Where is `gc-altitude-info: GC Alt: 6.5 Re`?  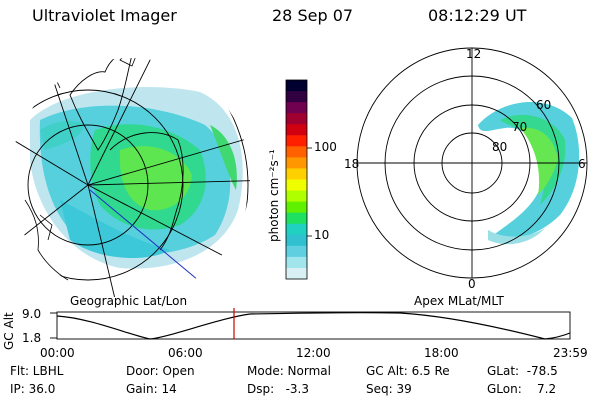 gc-altitude-info: GC Alt: 6.5 Re is located at coordinates (408, 371).